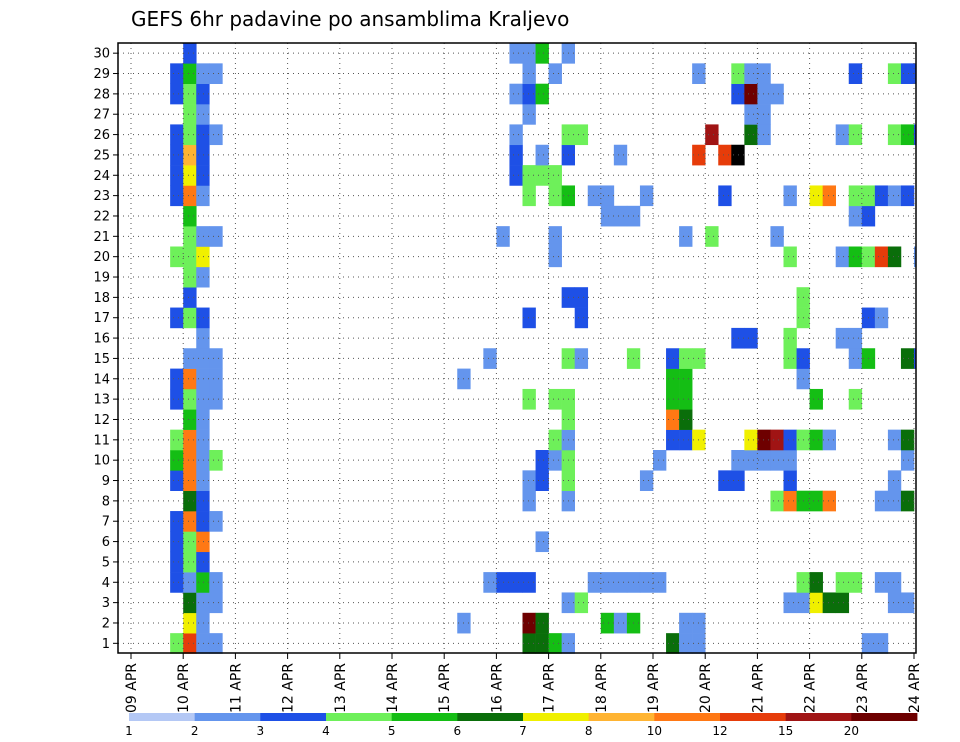  I want to click on y-tick-label: 14, so click(101, 379).